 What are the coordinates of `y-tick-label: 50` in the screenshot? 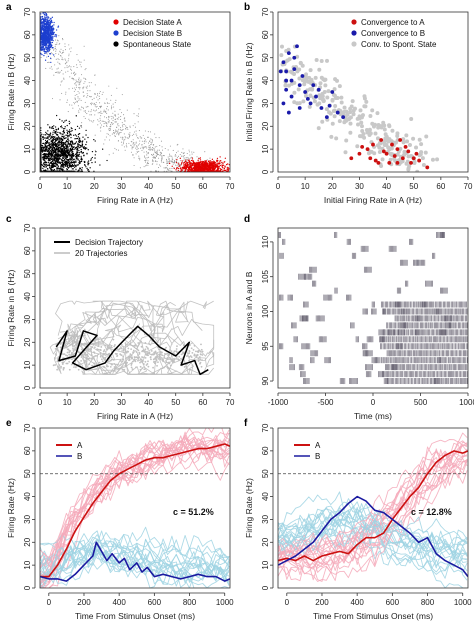 It's located at (27, 57).